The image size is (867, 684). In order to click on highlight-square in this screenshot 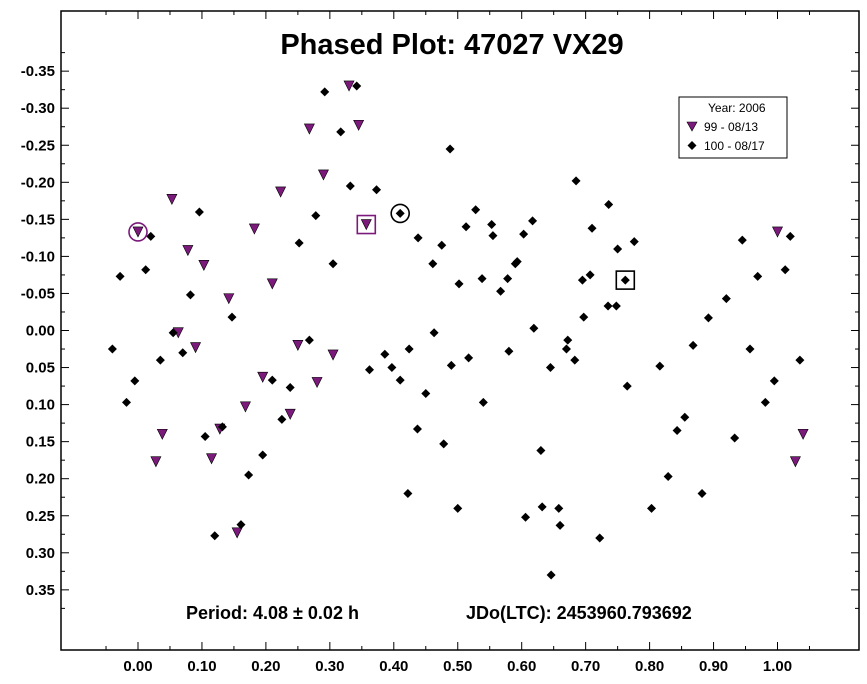, I will do `click(366, 224)`.